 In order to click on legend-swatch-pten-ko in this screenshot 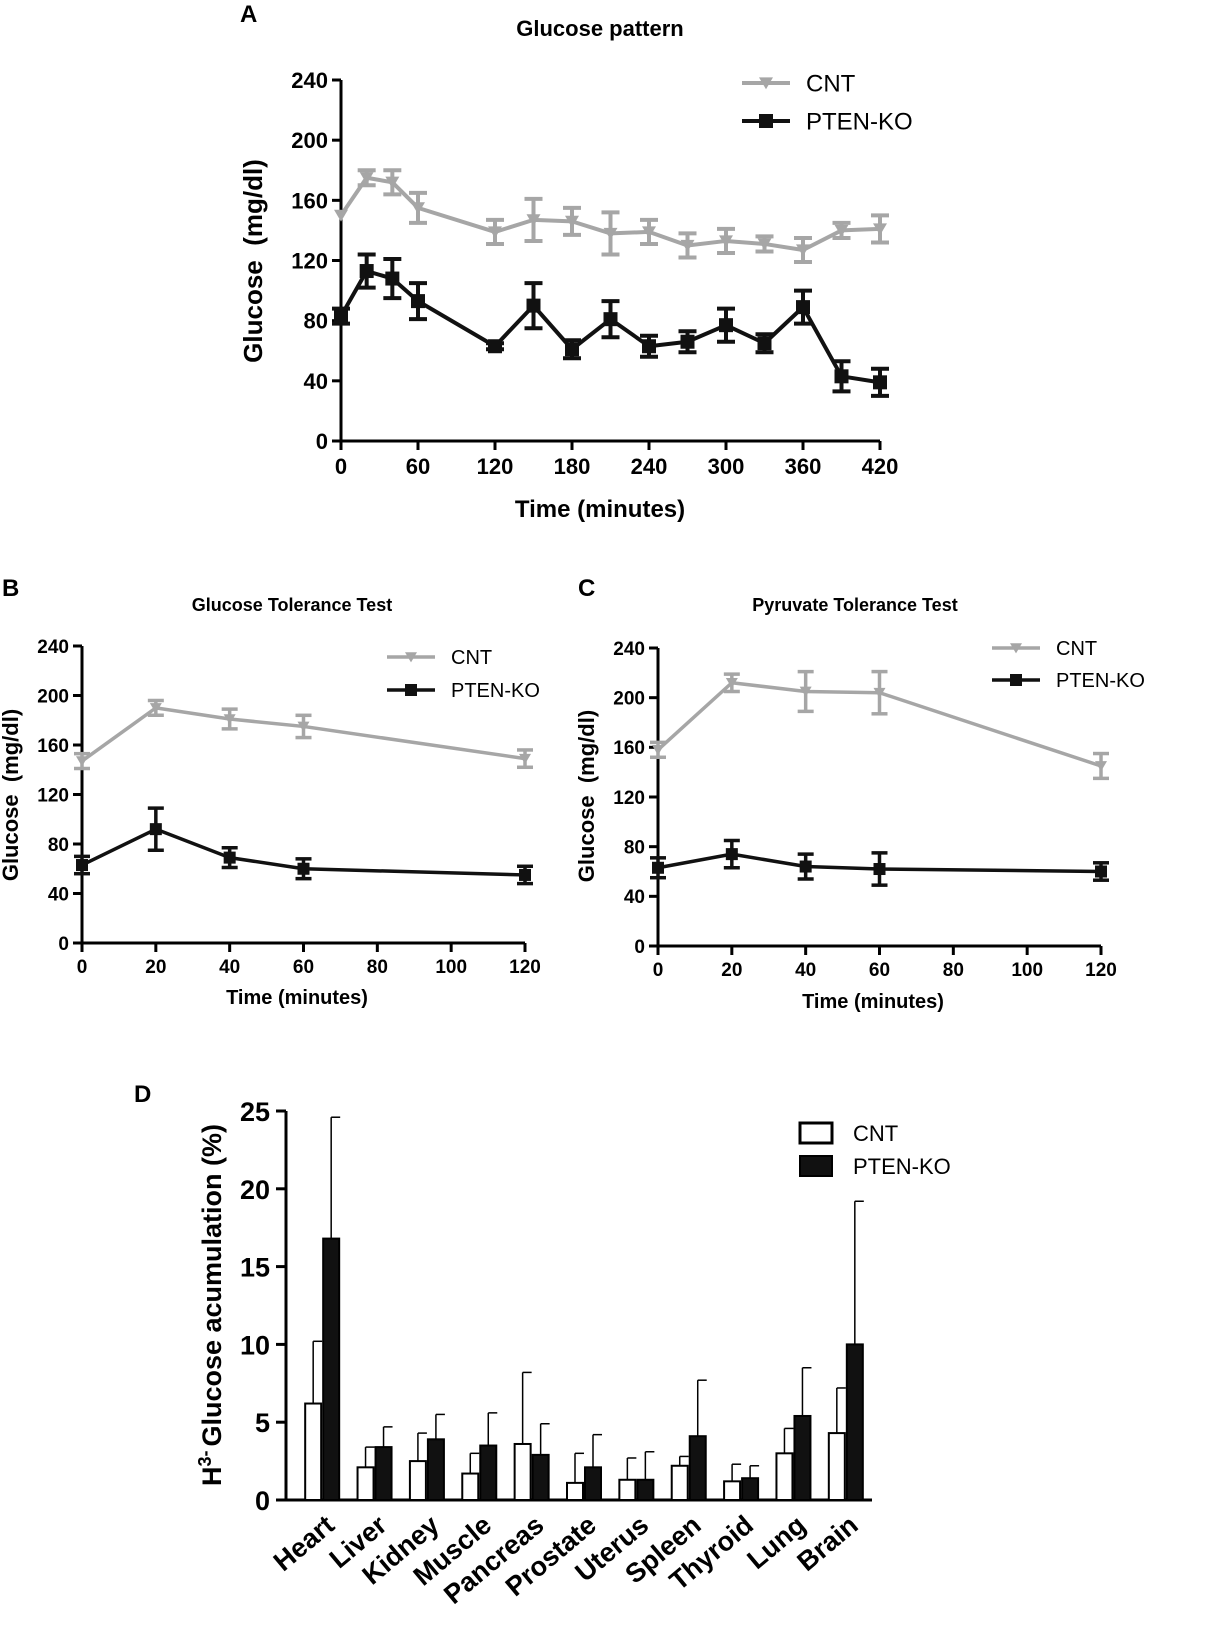, I will do `click(816, 1166)`.